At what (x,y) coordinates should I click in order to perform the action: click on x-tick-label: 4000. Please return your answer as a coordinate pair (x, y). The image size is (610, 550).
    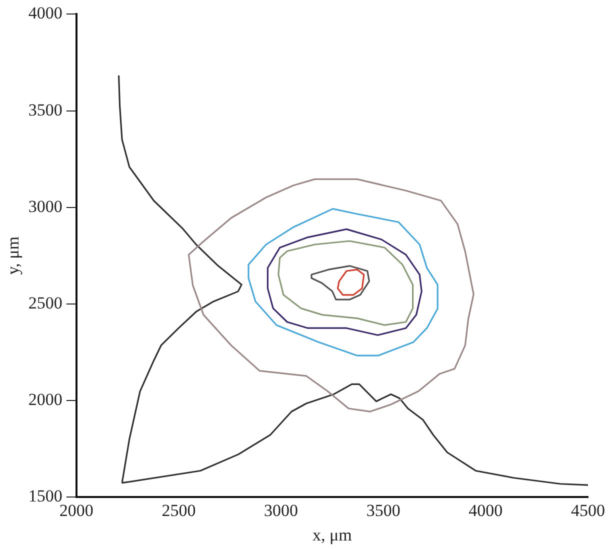
    Looking at the image, I should click on (485, 510).